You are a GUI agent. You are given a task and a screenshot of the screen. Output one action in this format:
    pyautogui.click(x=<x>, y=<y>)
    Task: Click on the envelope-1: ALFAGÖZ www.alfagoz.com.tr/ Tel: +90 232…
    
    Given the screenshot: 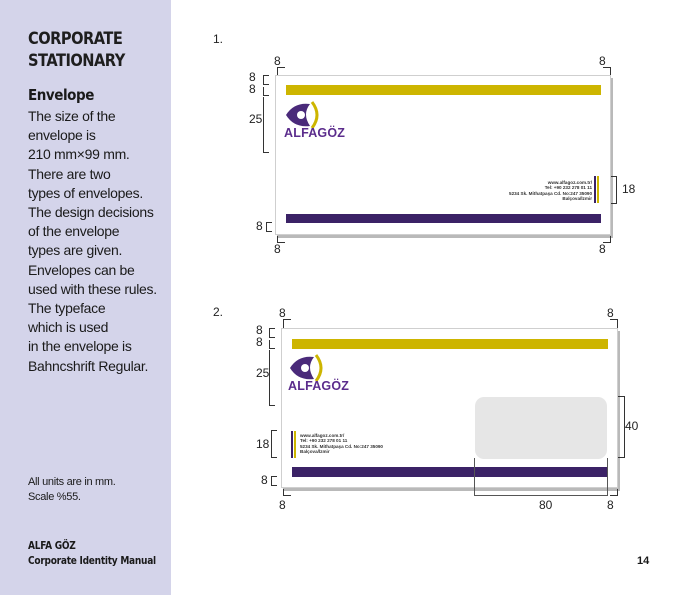 What is the action you would take?
    pyautogui.click(x=443, y=155)
    